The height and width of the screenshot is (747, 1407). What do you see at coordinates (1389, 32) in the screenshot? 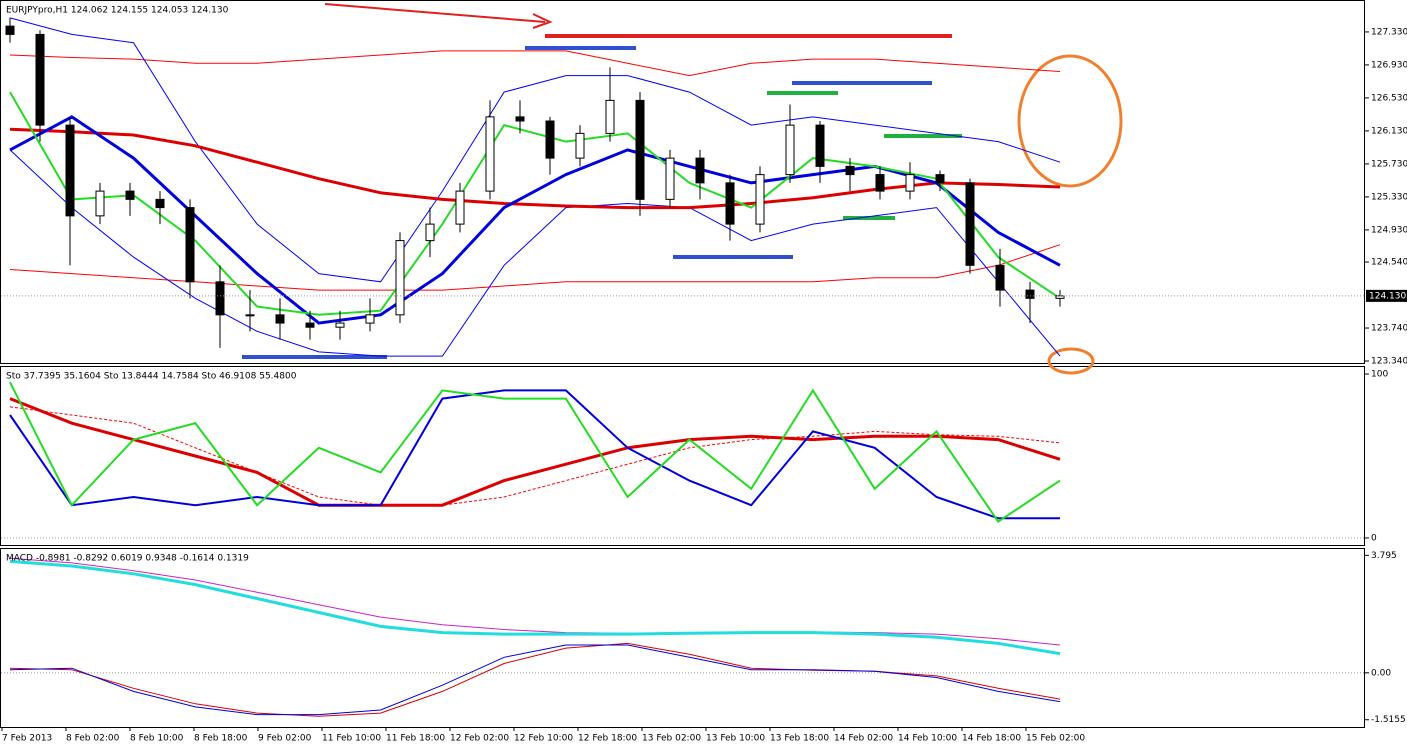
I see `y-tick-label: 127.330` at bounding box center [1389, 32].